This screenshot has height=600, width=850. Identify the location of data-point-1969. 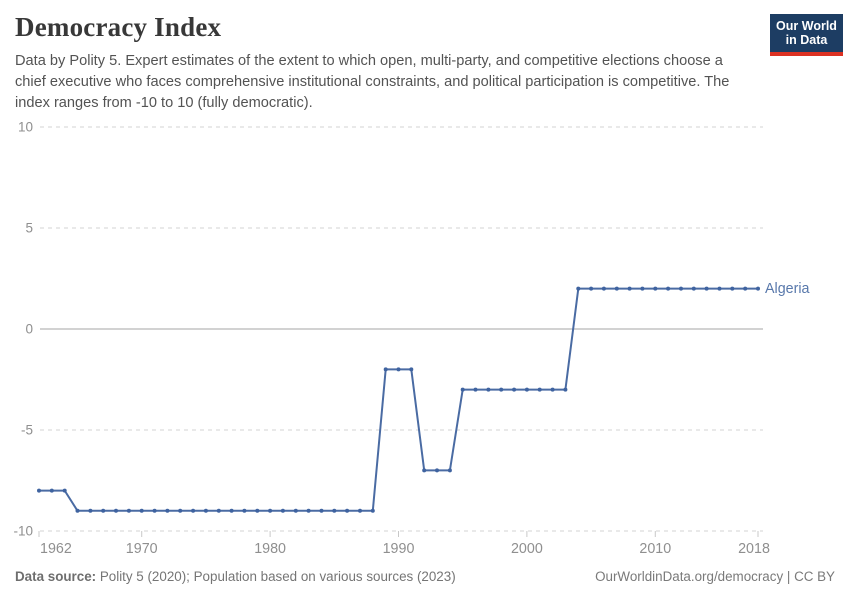
(128, 510).